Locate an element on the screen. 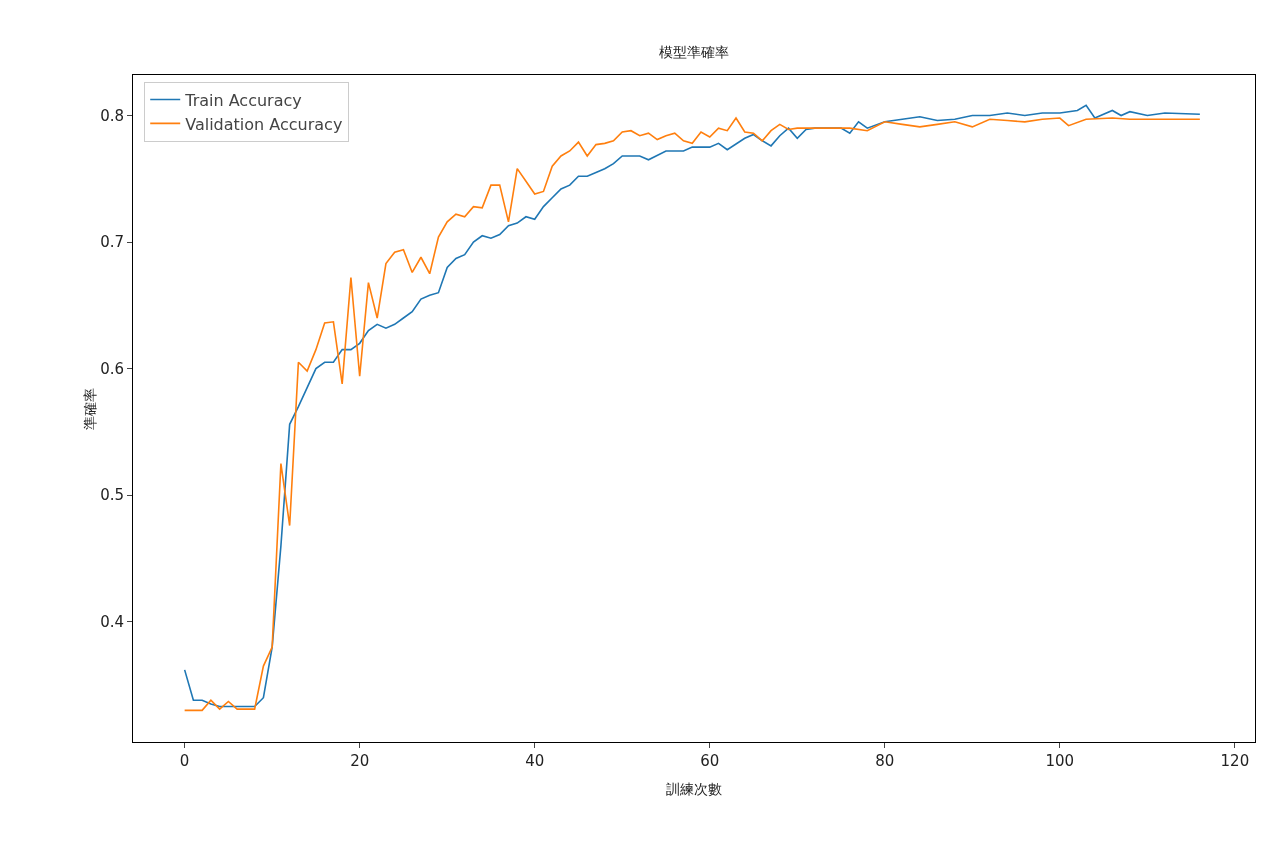  y-tick-label: 0.8 is located at coordinates (112, 115).